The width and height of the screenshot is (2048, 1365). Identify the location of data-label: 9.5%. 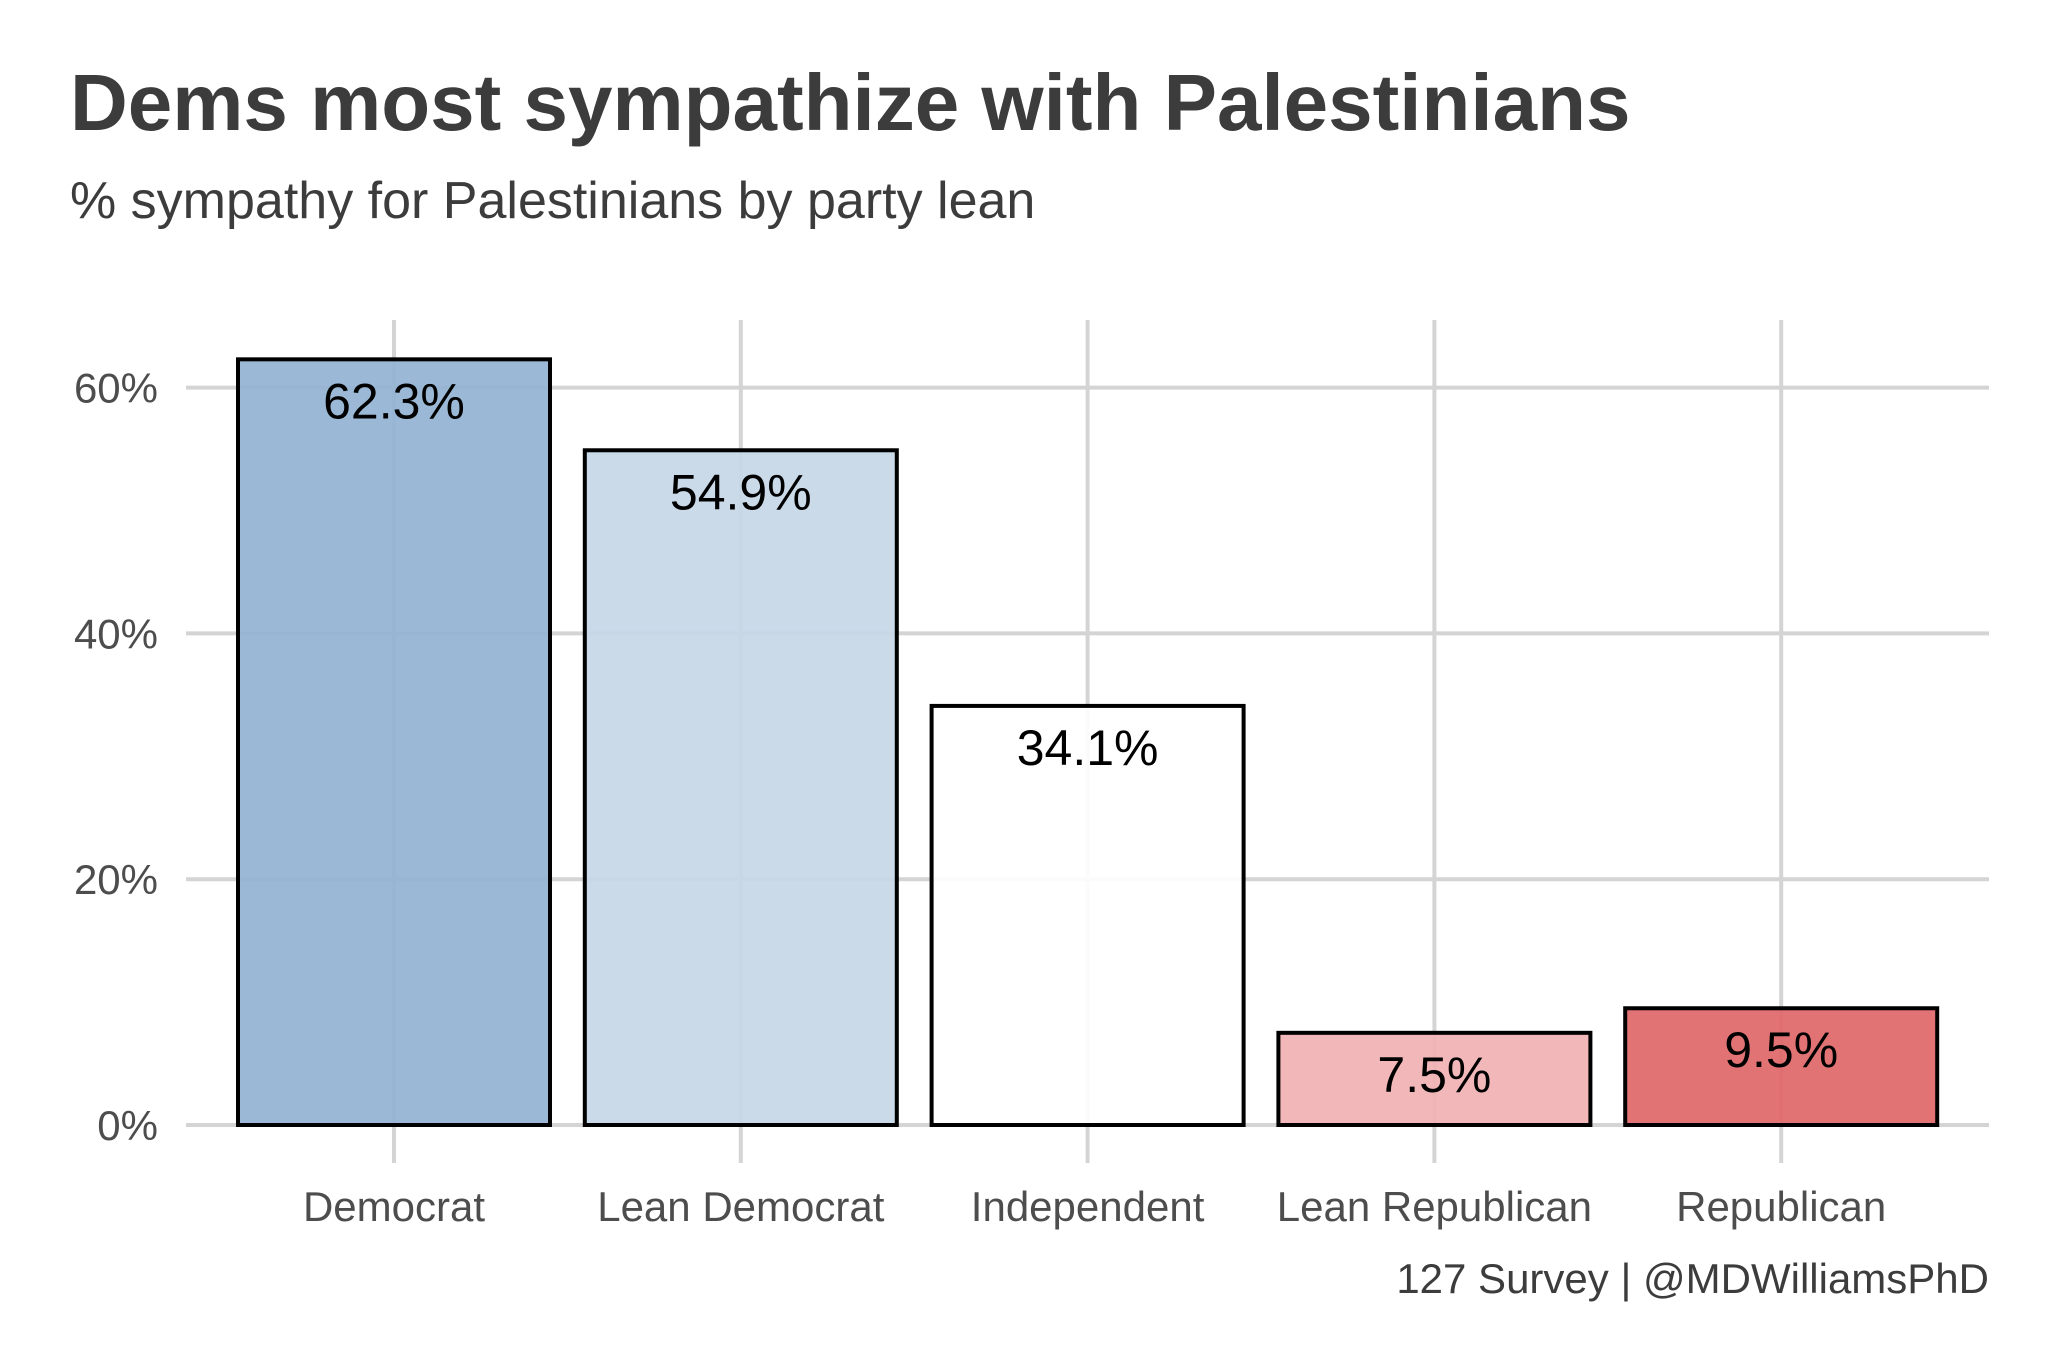
(1781, 1050).